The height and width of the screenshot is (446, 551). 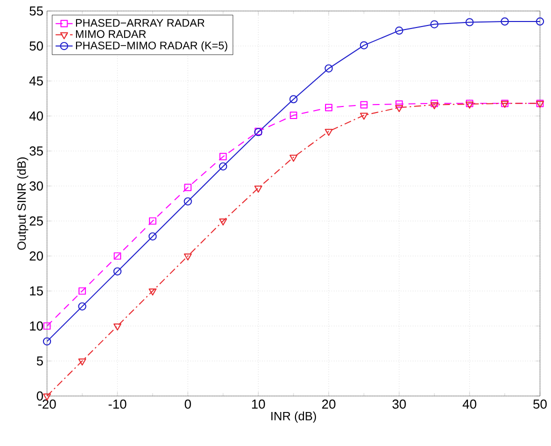 What do you see at coordinates (36, 221) in the screenshot?
I see `y-tick-label: 25` at bounding box center [36, 221].